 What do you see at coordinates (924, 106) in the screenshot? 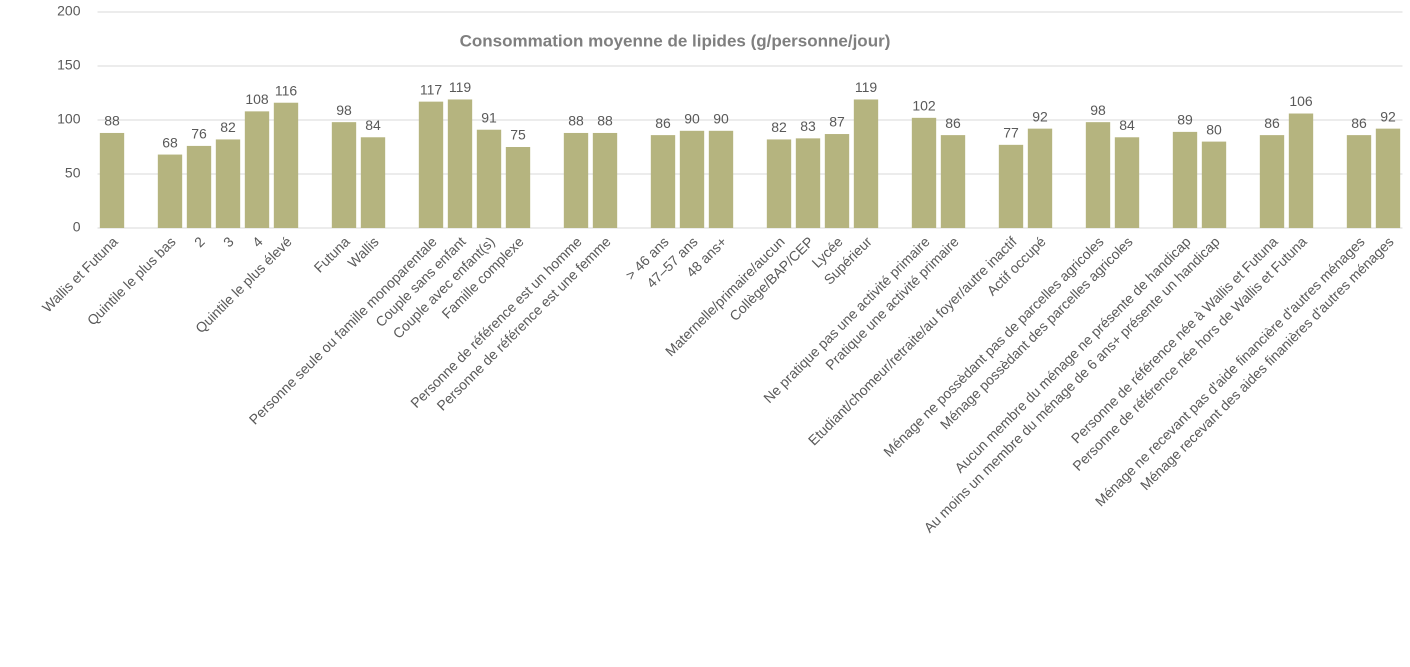
I see `value-label: 102` at bounding box center [924, 106].